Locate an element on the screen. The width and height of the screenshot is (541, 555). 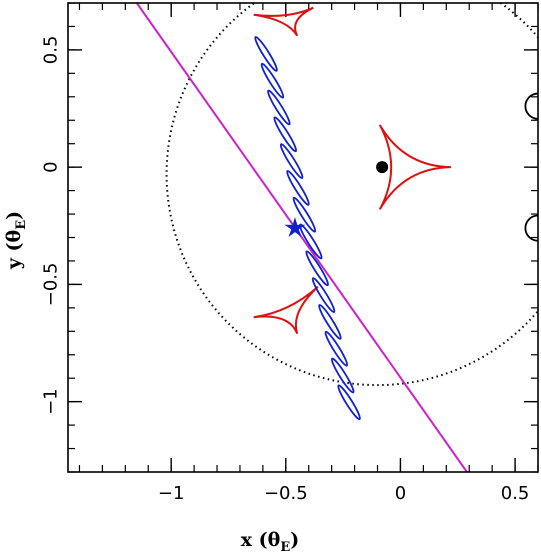
y-tick-label: −1 is located at coordinates (50, 401).